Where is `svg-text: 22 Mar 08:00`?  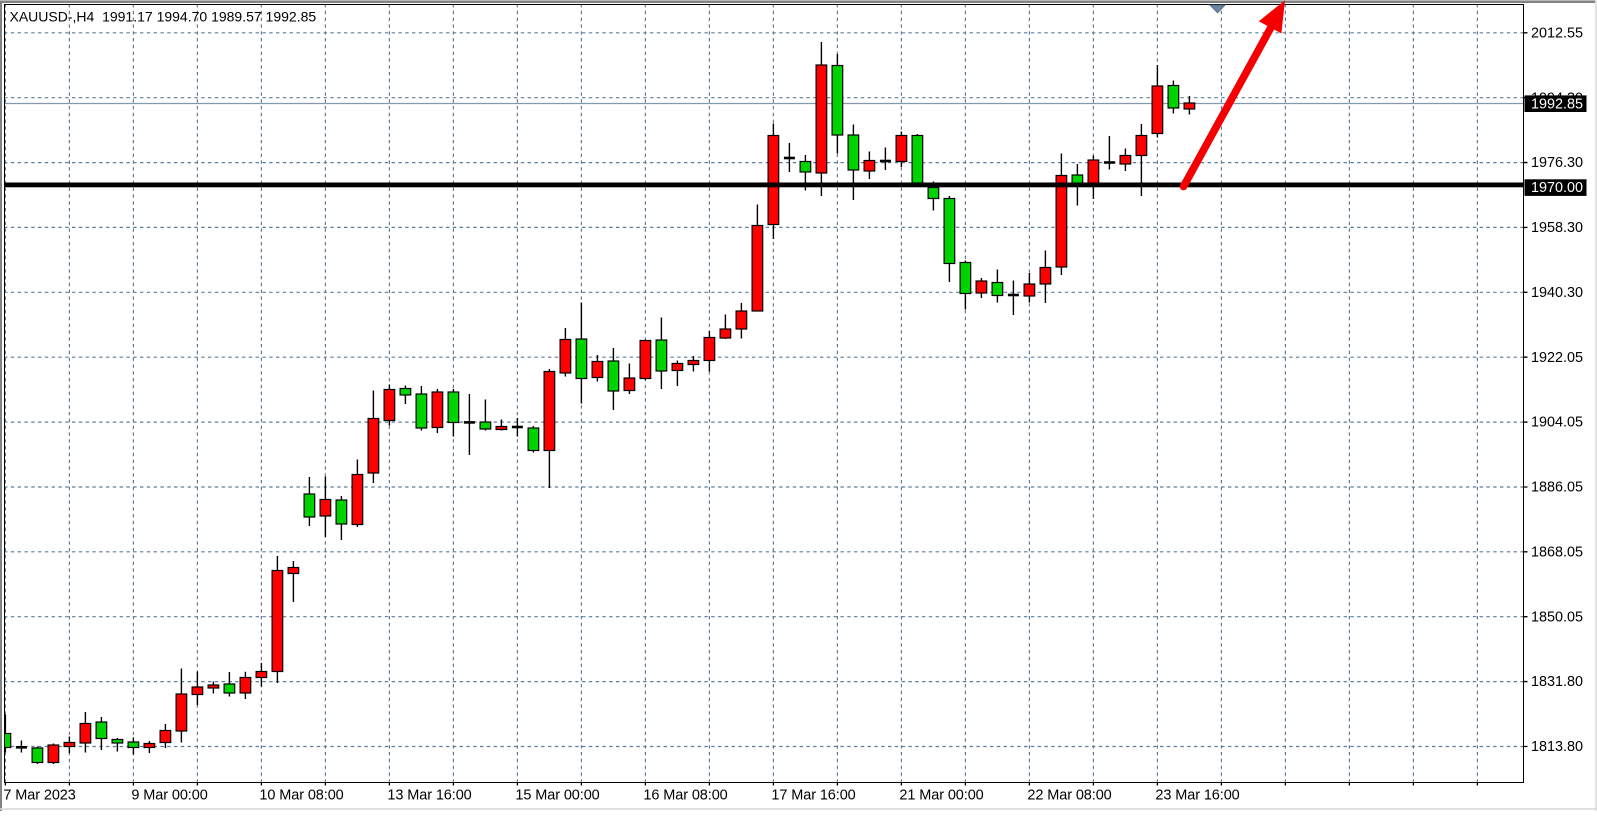 svg-text: 22 Mar 08:00 is located at coordinates (1069, 796).